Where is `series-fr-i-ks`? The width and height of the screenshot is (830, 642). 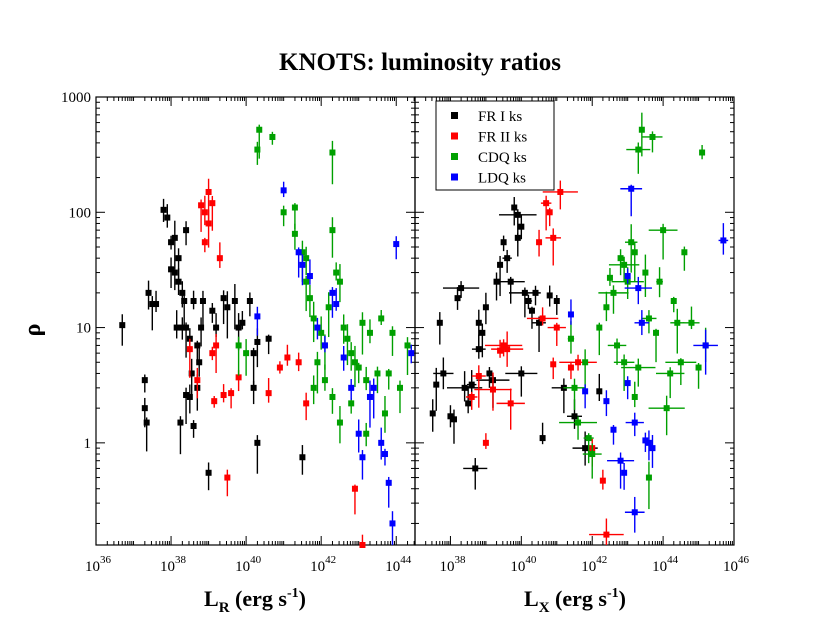 series-fr-i-ks is located at coordinates (212, 344).